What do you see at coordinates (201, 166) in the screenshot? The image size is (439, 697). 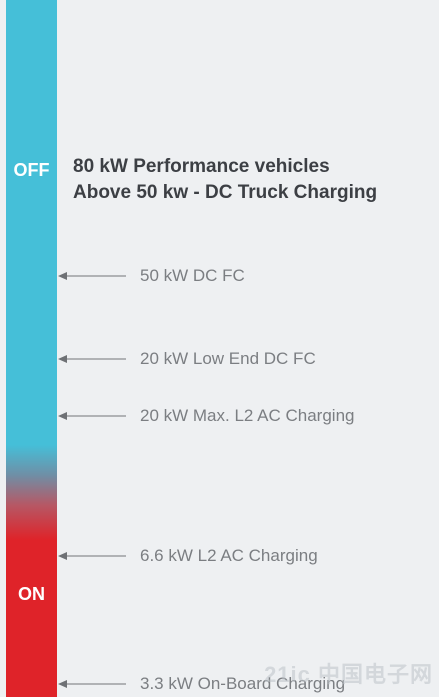 I see `title-line-1: 80 kW Performance vehicles` at bounding box center [201, 166].